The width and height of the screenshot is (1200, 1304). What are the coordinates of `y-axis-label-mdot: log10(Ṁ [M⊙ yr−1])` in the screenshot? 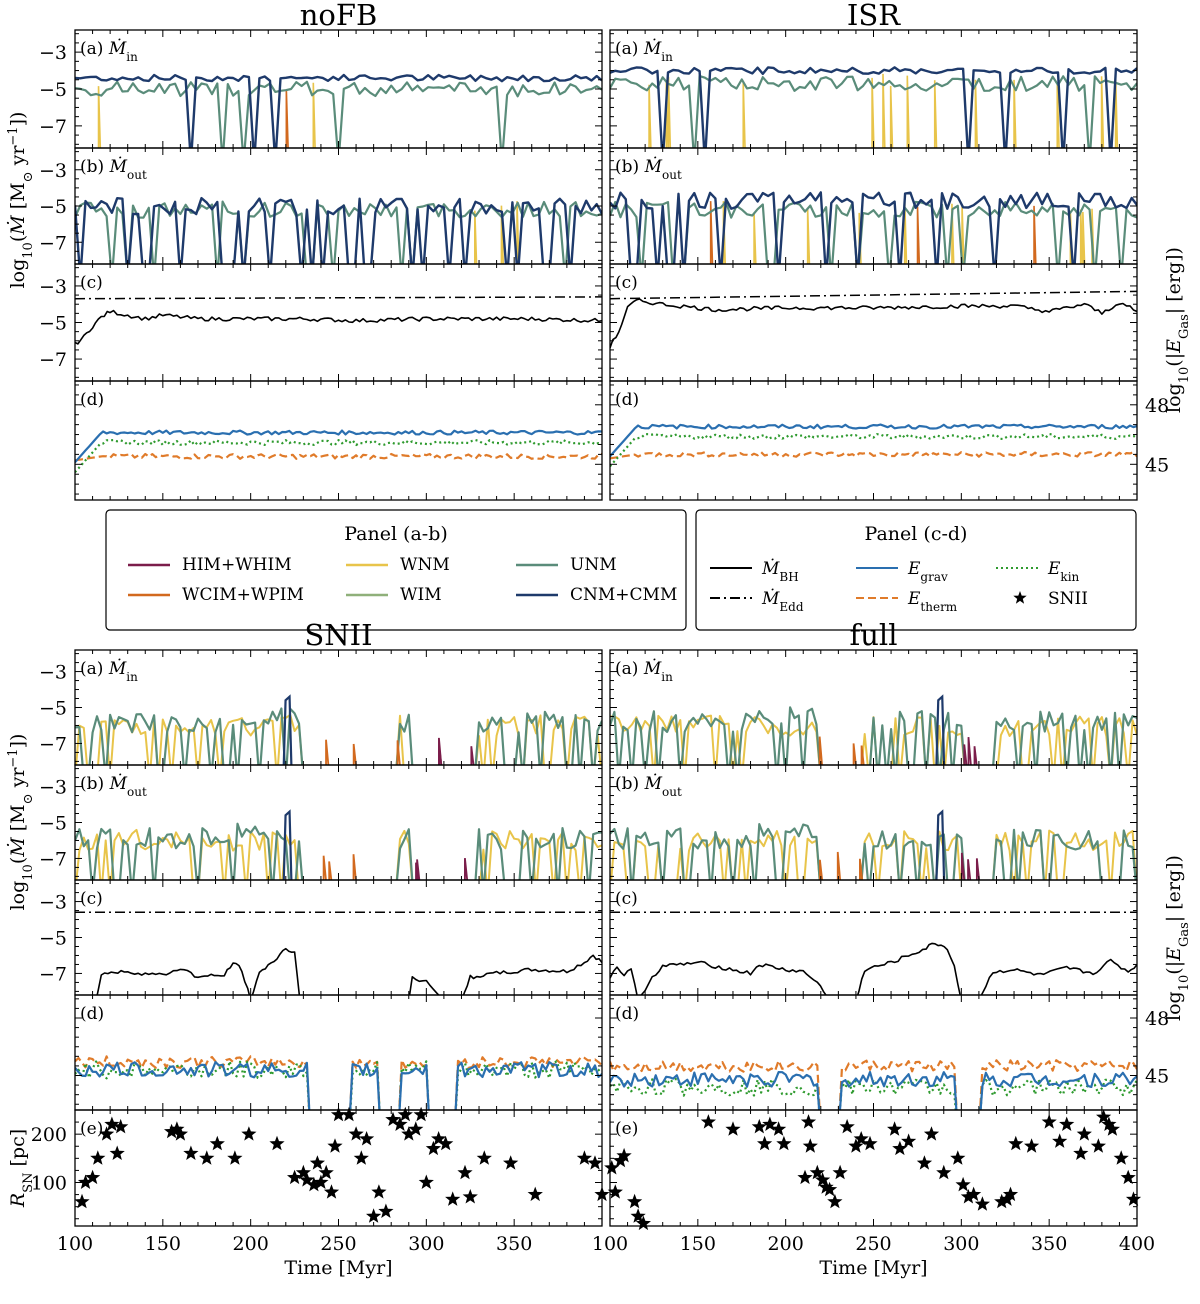 It's located at (21, 822).